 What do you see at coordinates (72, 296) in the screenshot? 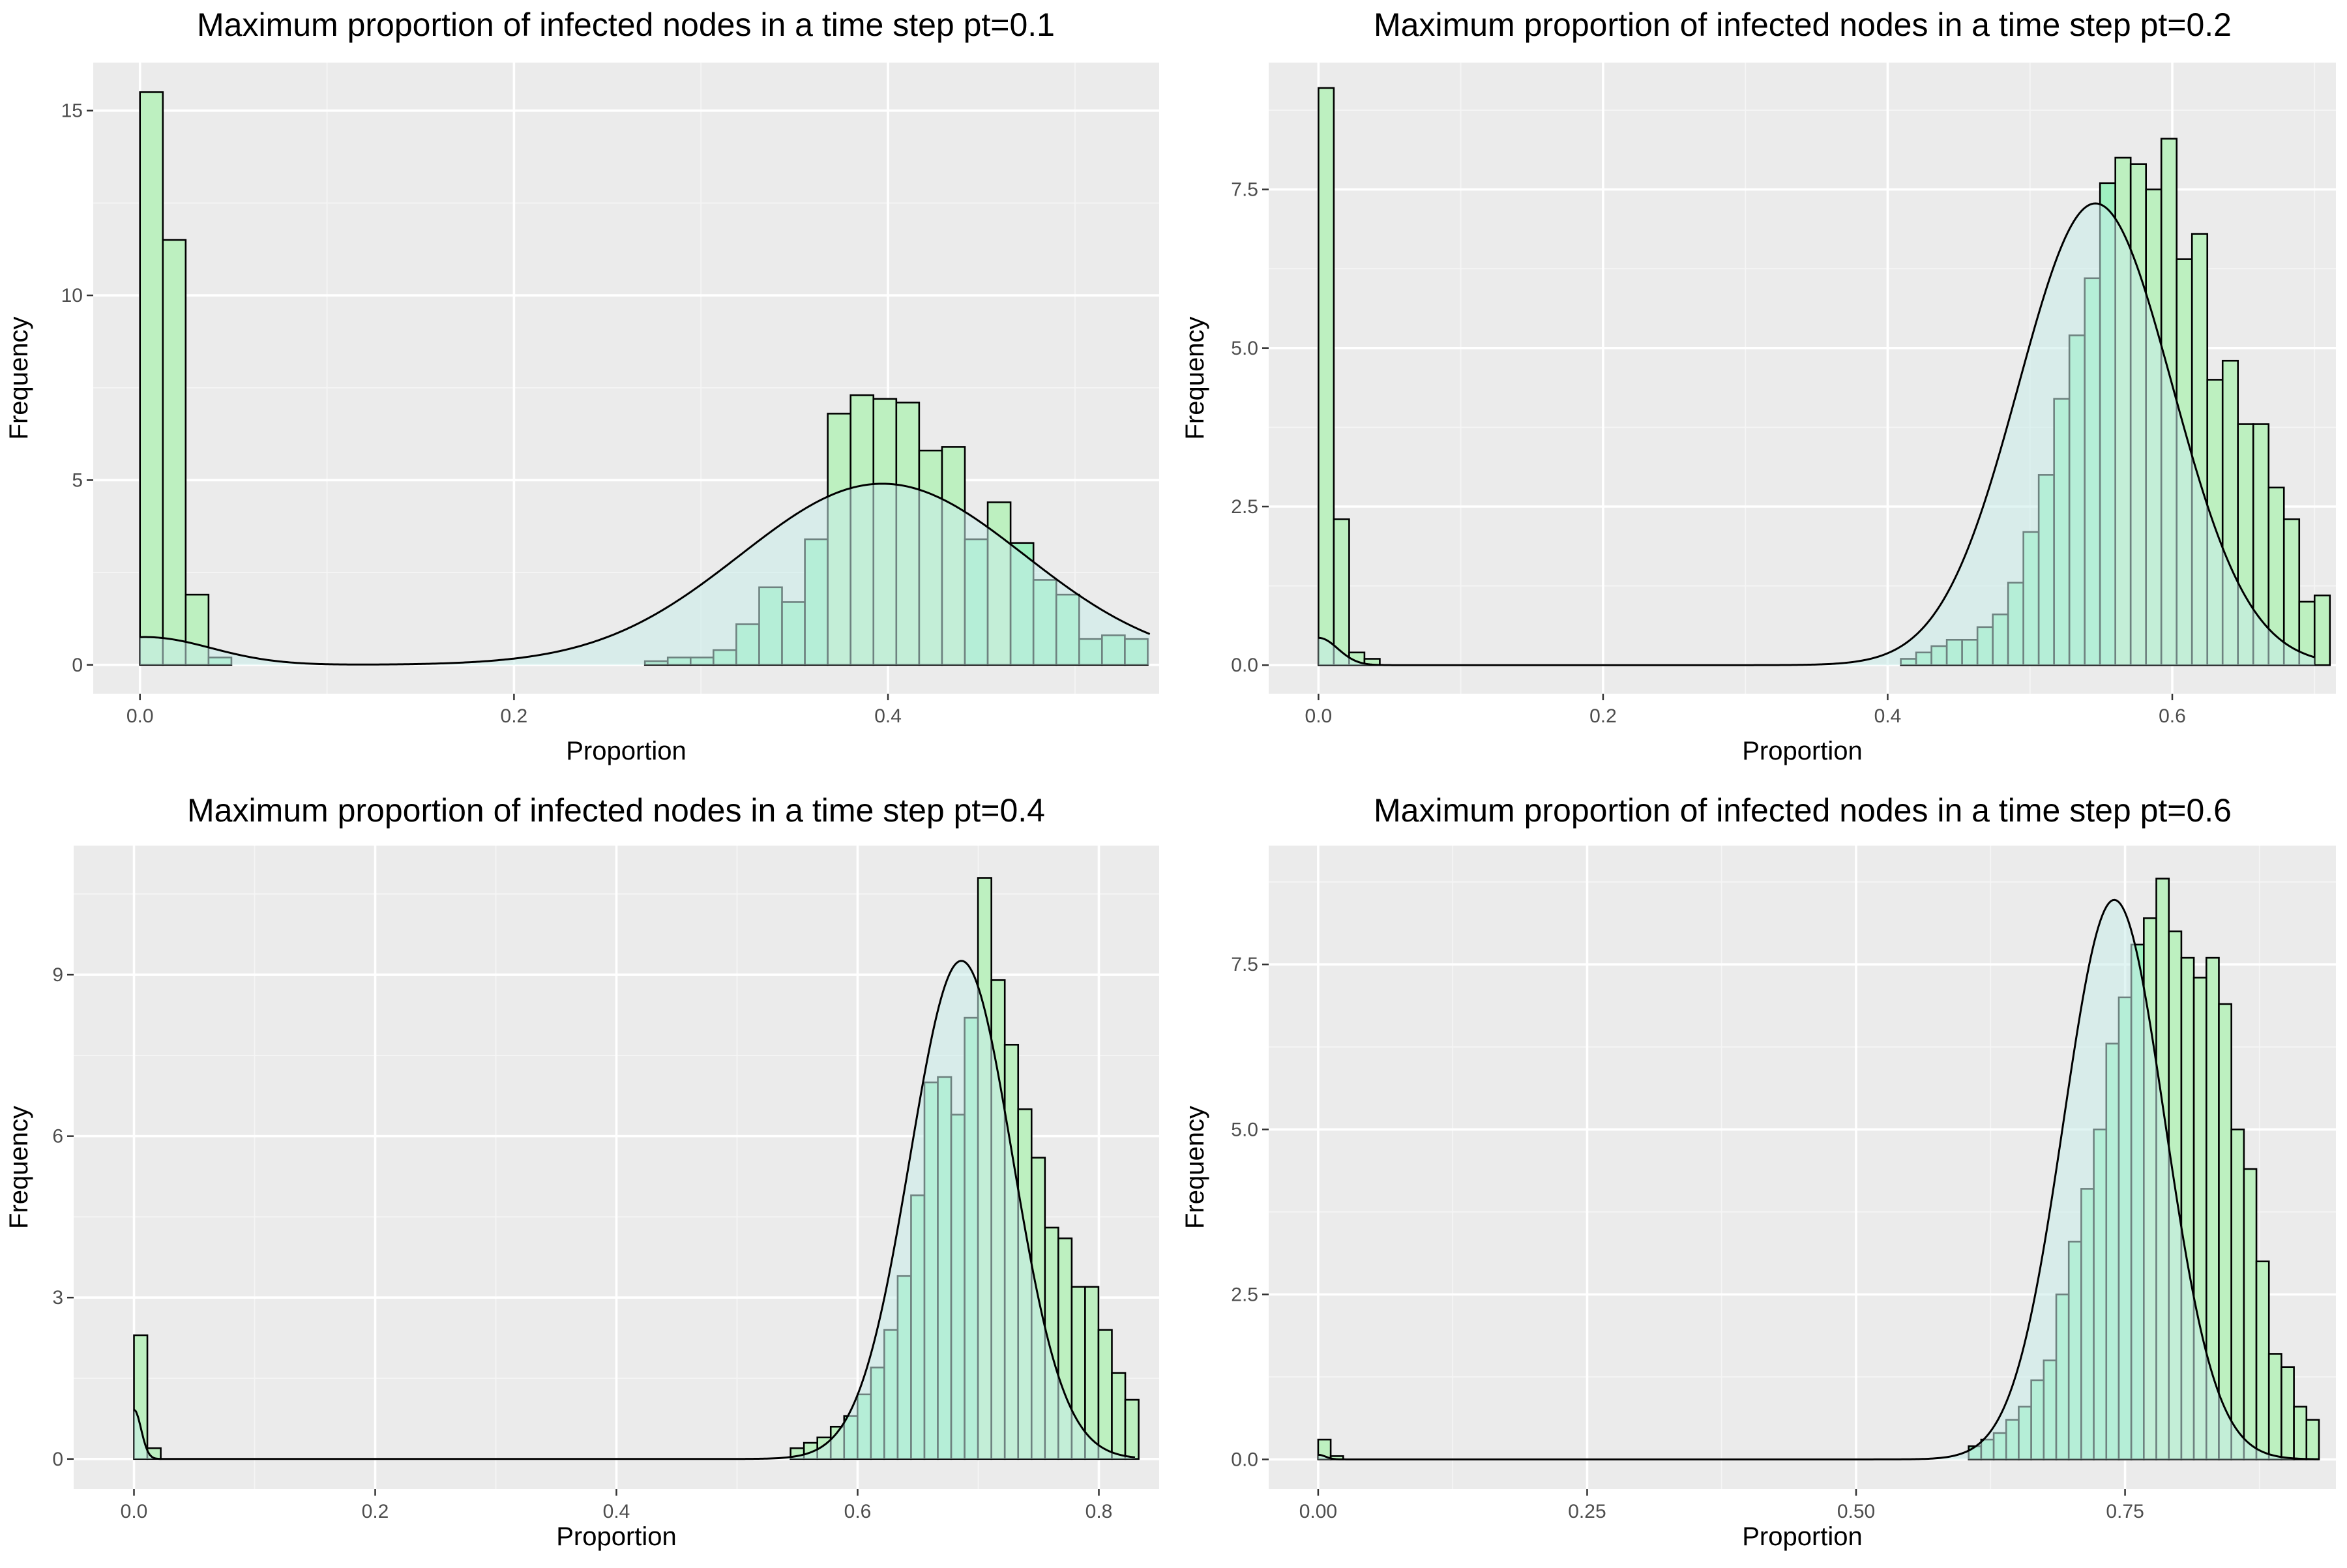
I see `y-tick-label: 10` at bounding box center [72, 296].